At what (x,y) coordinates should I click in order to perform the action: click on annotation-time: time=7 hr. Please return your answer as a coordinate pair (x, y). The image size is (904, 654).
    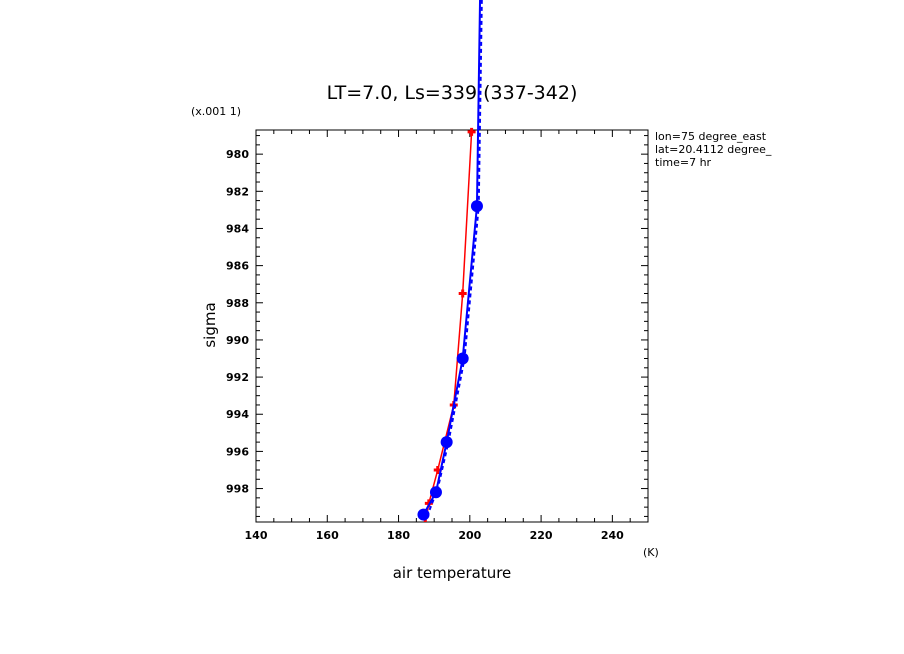
    Looking at the image, I should click on (683, 162).